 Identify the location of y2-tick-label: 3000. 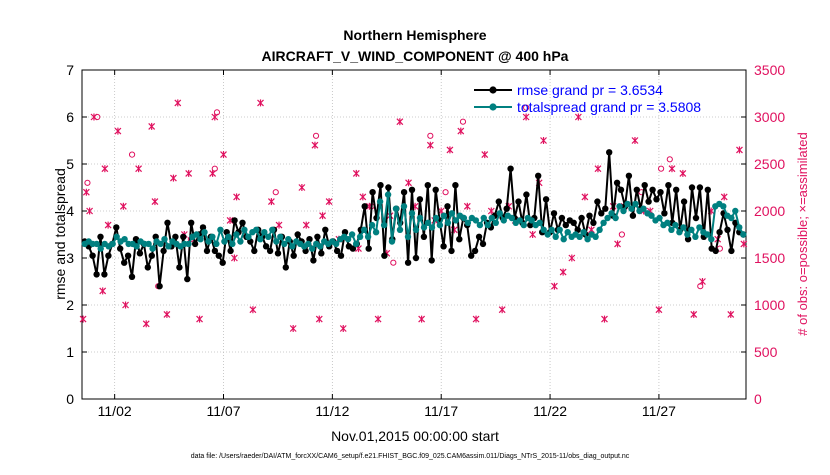
(769, 117).